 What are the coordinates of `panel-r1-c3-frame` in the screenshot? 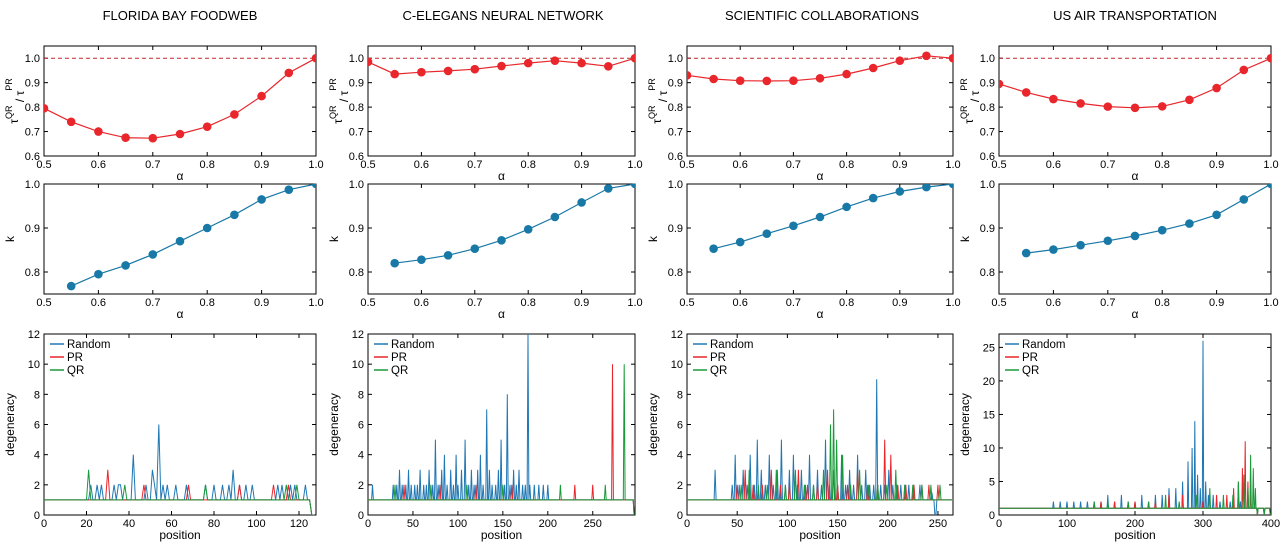 It's located at (820, 101).